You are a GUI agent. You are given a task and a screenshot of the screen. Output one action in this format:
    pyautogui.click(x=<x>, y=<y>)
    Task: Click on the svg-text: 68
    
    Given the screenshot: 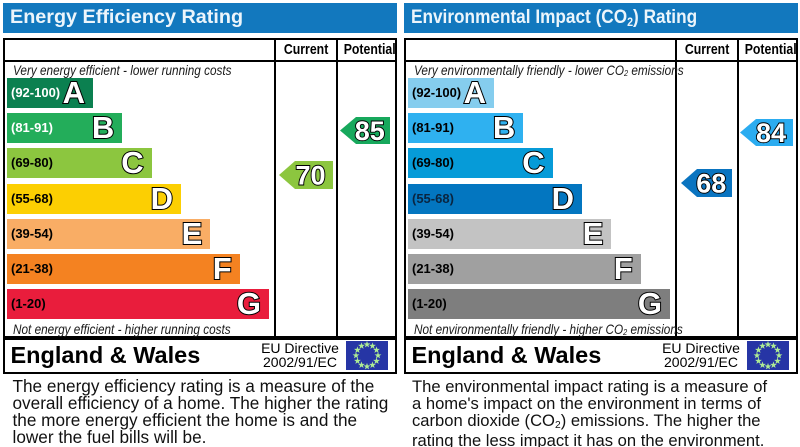 What is the action you would take?
    pyautogui.click(x=711, y=183)
    